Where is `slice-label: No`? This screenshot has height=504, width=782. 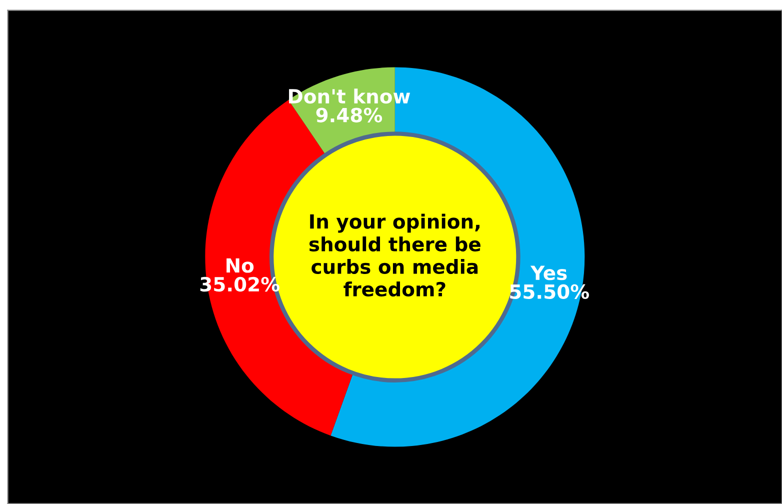
slice-label: No is located at coordinates (240, 265).